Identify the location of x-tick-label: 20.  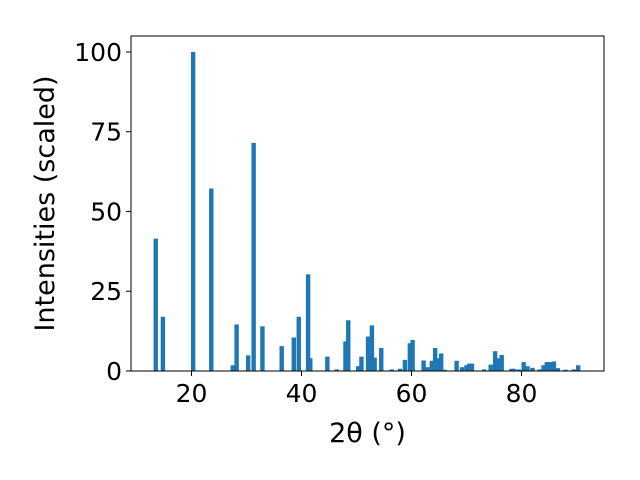
(192, 393).